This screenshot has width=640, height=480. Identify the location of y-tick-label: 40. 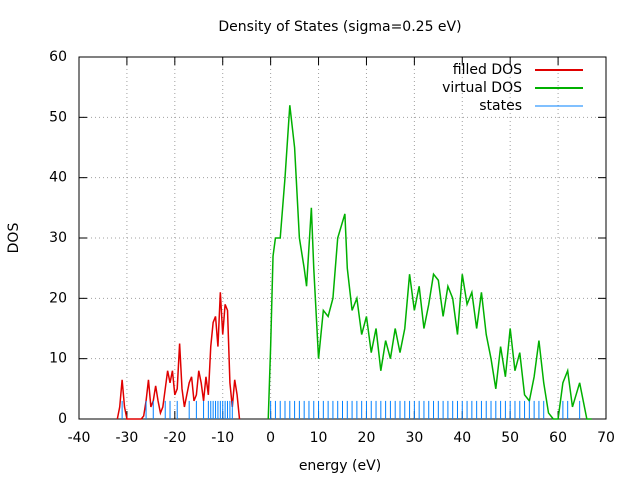
(58, 178).